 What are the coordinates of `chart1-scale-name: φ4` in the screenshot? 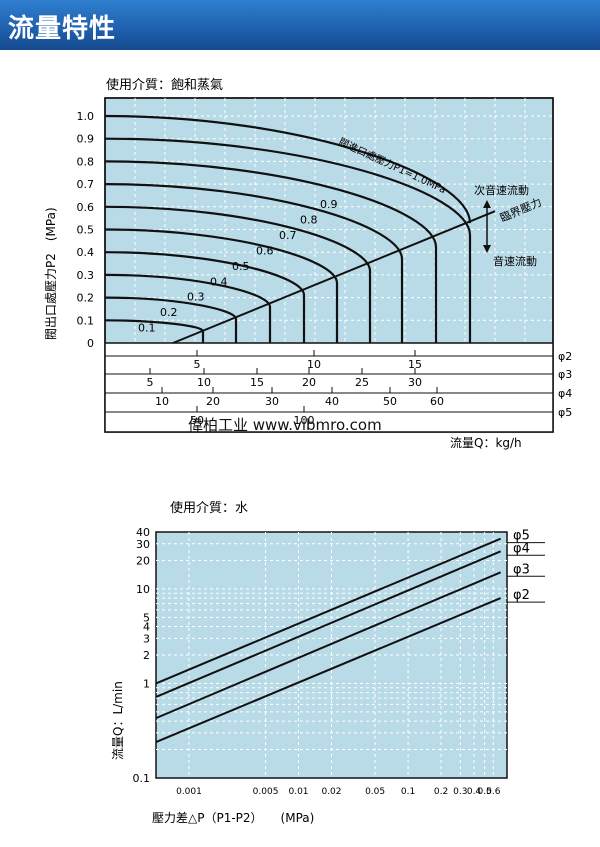 It's located at (565, 393).